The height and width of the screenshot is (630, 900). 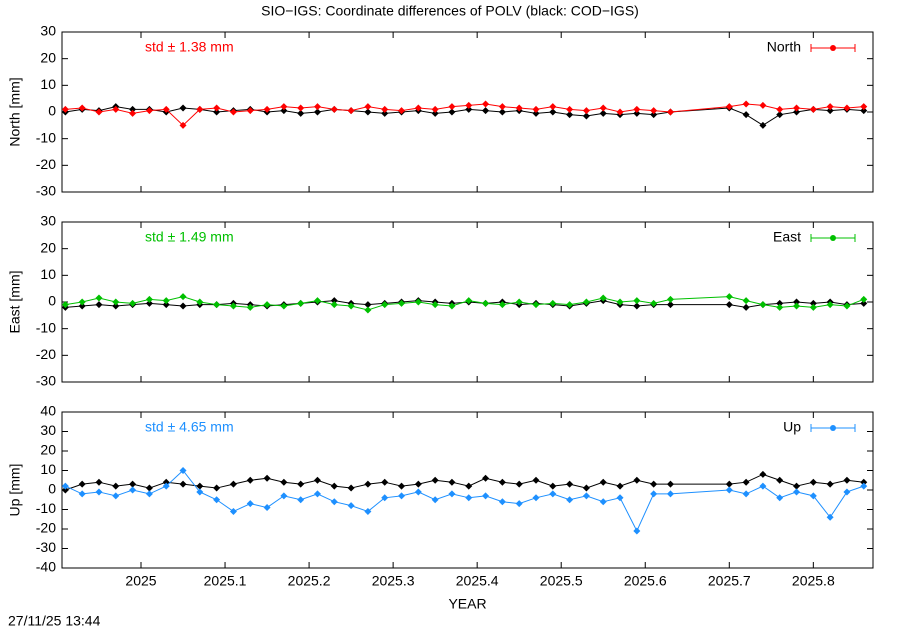 I want to click on annotation: std ± 1.49 mm, so click(x=189, y=237).